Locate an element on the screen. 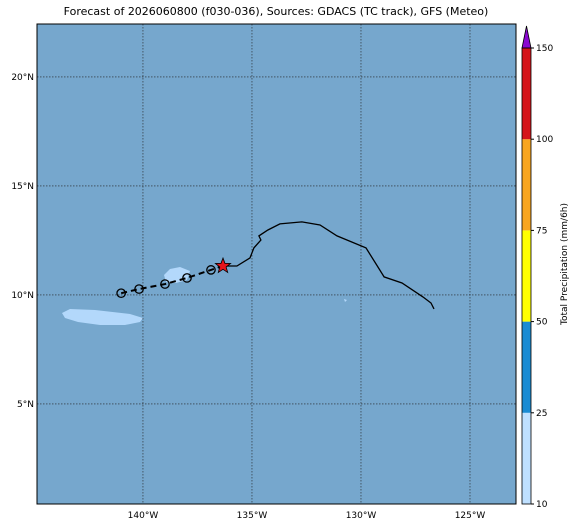  colorbar-tick-label: 75 is located at coordinates (541, 231).